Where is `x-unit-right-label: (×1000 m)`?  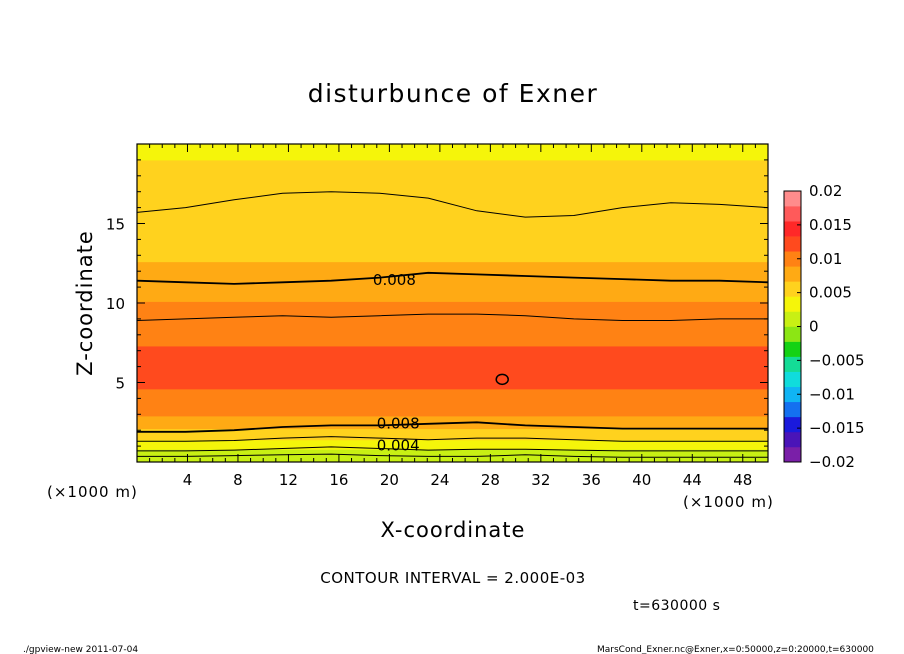
x-unit-right-label: (×1000 m) is located at coordinates (728, 502).